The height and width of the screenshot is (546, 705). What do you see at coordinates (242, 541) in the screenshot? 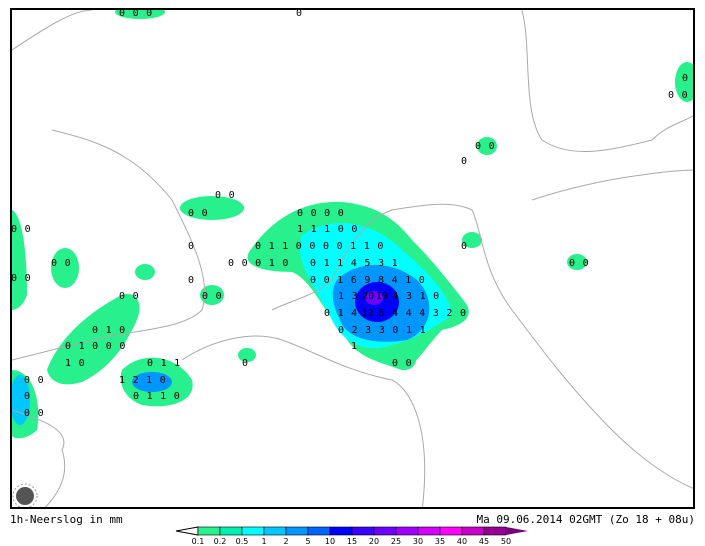
I see `legend-tick-label: 0.5` at bounding box center [242, 541].